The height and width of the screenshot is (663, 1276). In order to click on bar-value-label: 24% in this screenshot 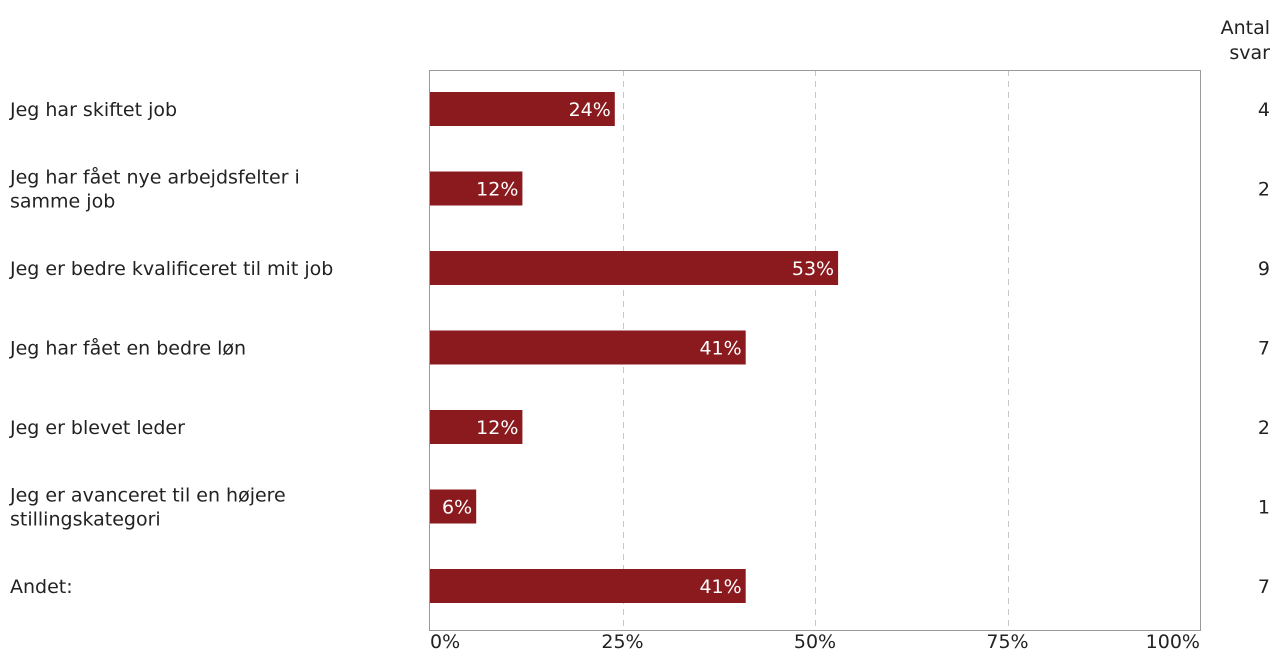, I will do `click(590, 110)`.